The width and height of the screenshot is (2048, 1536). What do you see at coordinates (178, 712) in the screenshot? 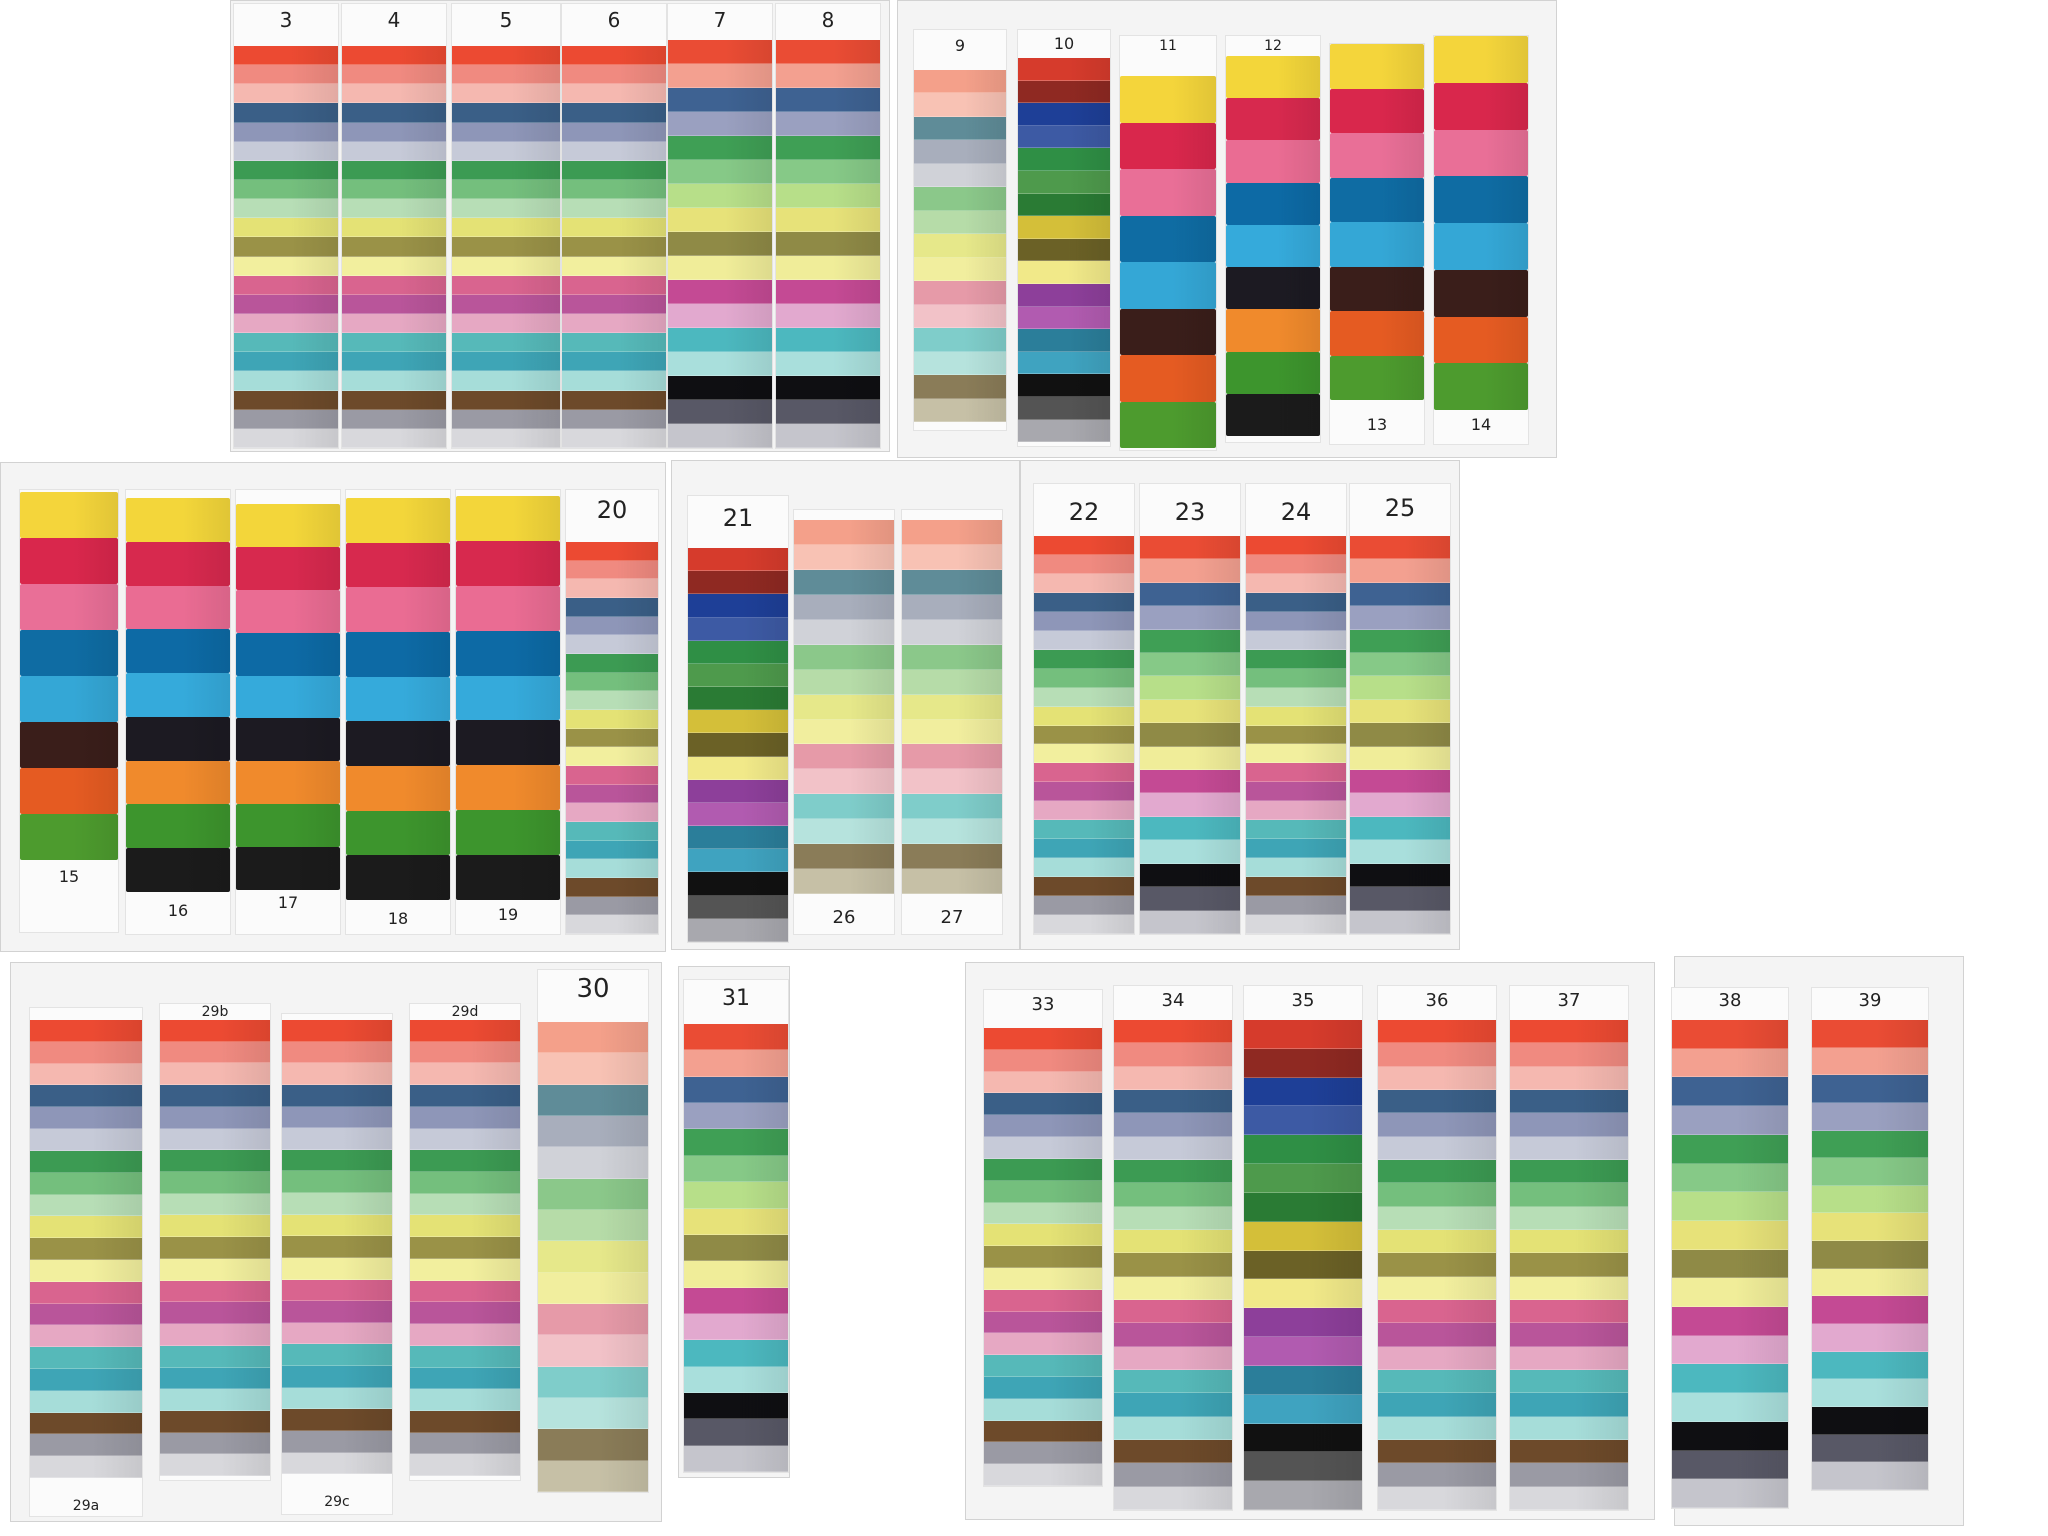
I see `color-swatch-strip: 16` at bounding box center [178, 712].